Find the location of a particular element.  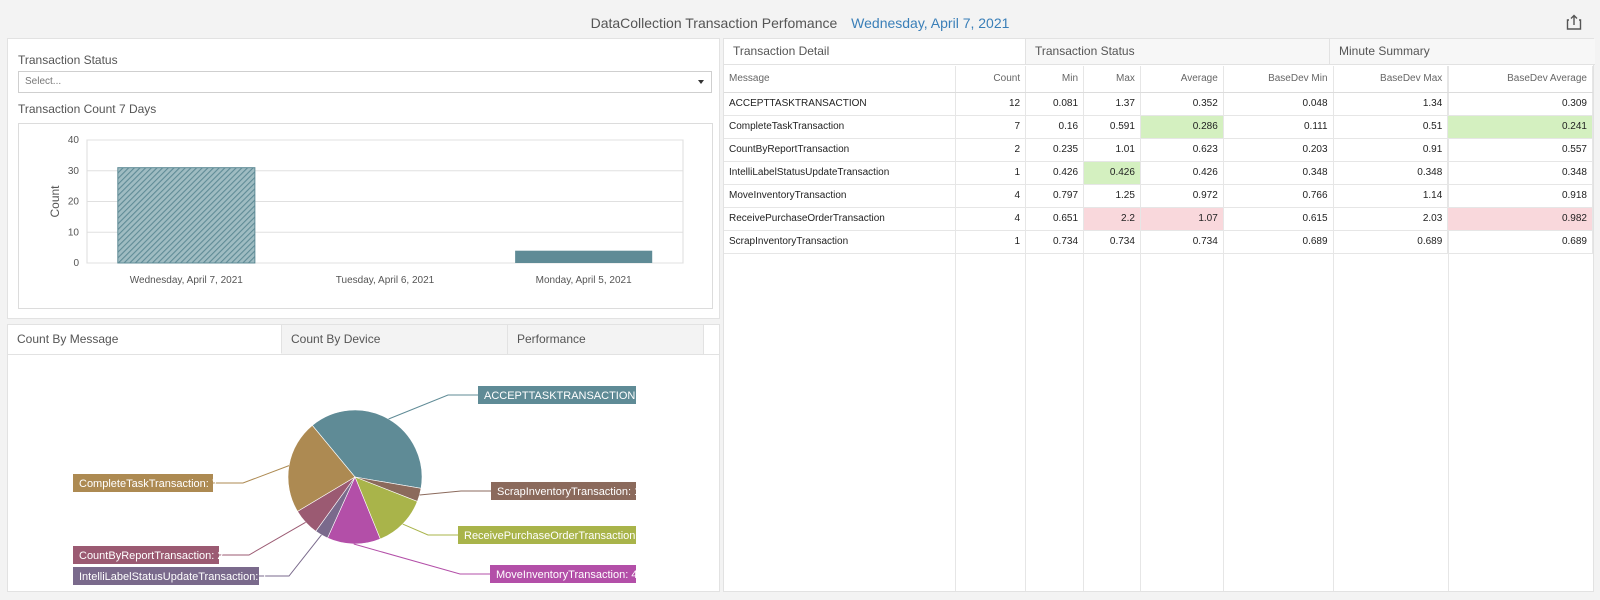

cell-bd-min: 0.203 is located at coordinates (1278, 150).